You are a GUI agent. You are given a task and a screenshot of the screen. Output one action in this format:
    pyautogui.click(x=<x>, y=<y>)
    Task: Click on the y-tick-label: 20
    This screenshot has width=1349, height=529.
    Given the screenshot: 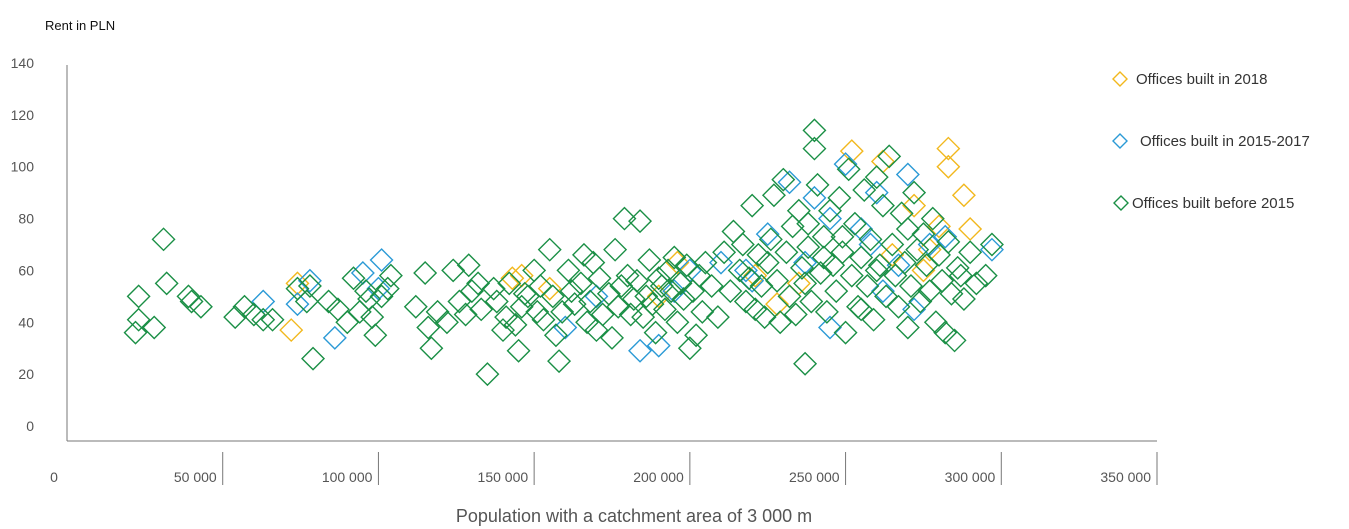 What is the action you would take?
    pyautogui.click(x=26, y=374)
    